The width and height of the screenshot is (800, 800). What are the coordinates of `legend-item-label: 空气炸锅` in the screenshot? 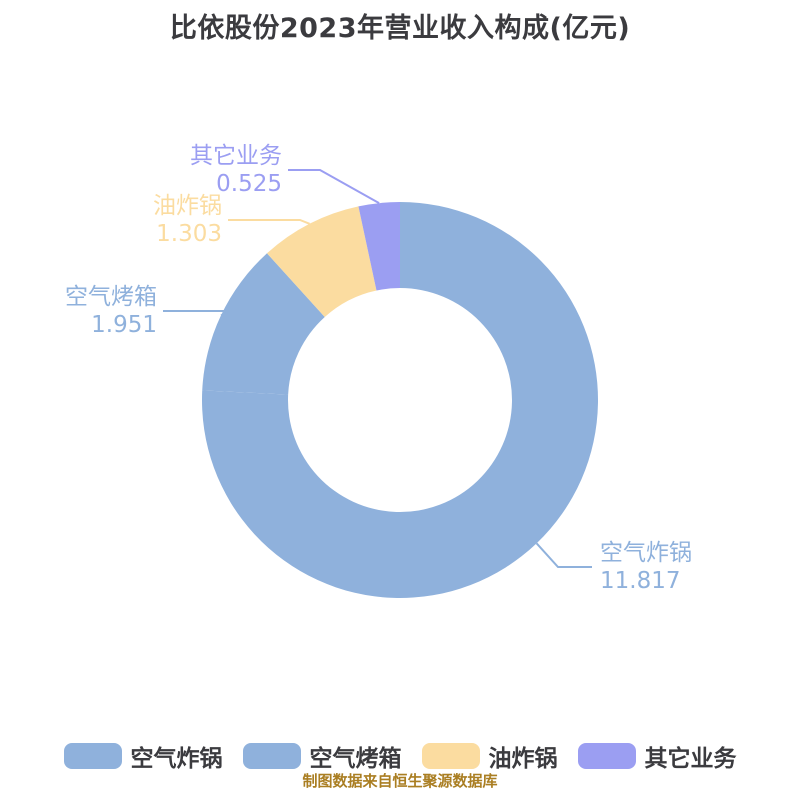 It's located at (176, 759).